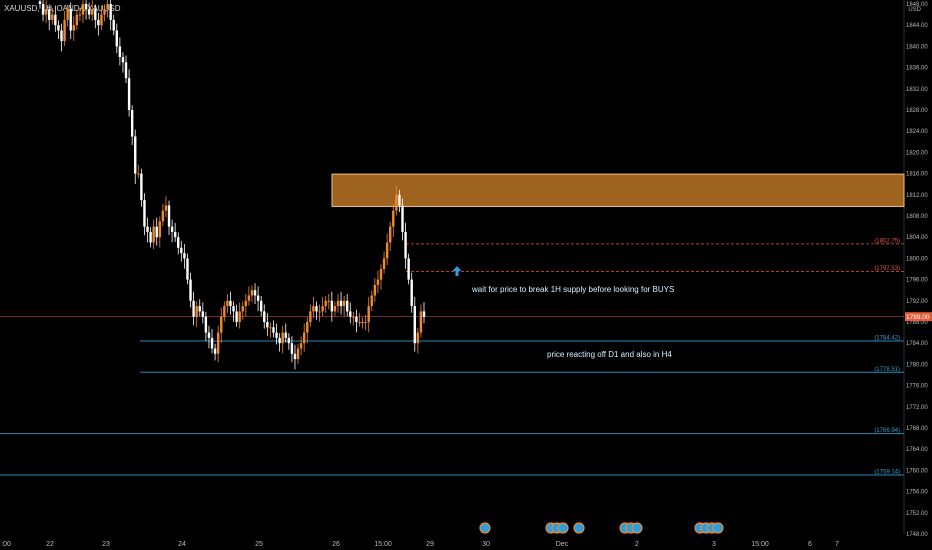 The height and width of the screenshot is (550, 932). I want to click on supply-zone, so click(618, 190).